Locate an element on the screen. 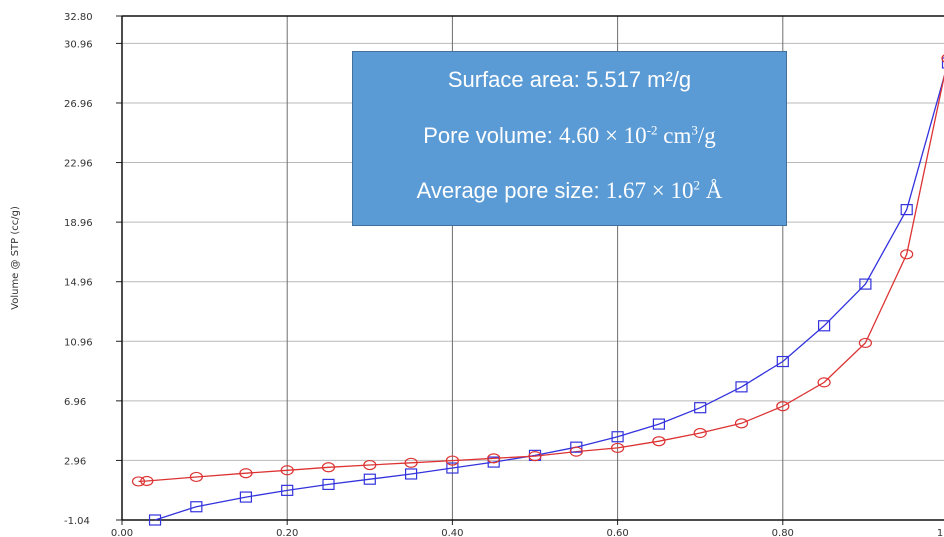 The image size is (944, 537). y-tick-label: 30.96 is located at coordinates (78, 44).